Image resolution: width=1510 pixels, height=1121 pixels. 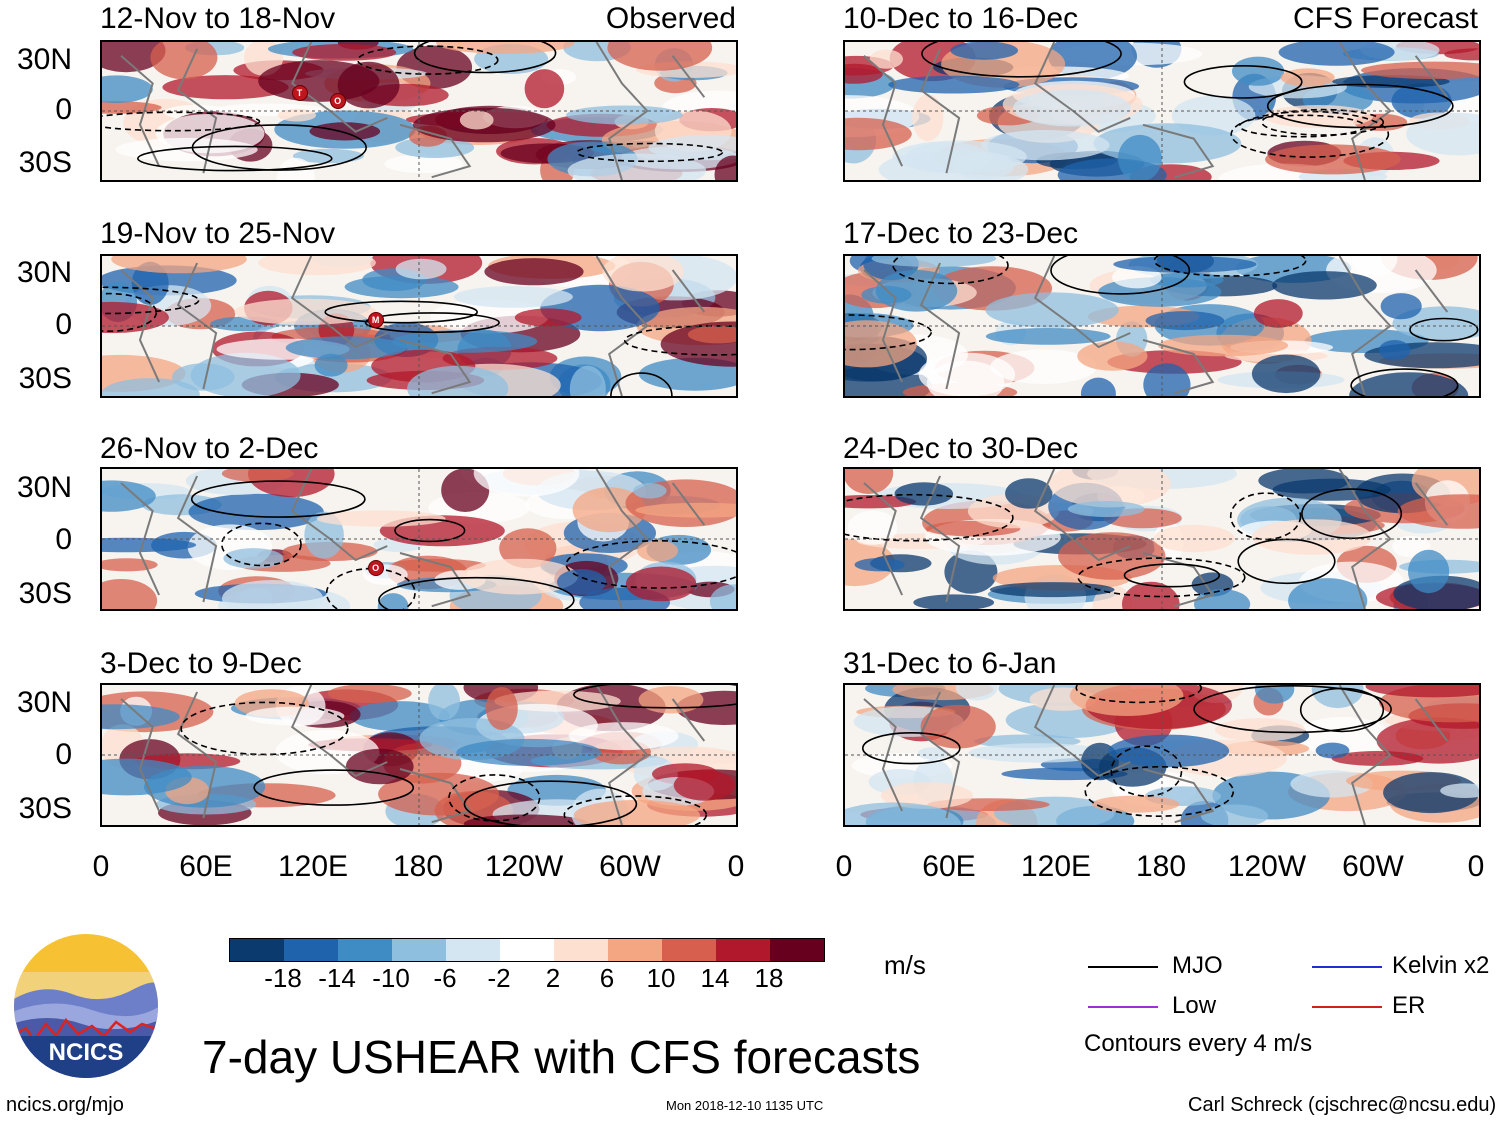 I want to click on panel-title-left-4: 3-Dec to 9-Dec, so click(x=201, y=663).